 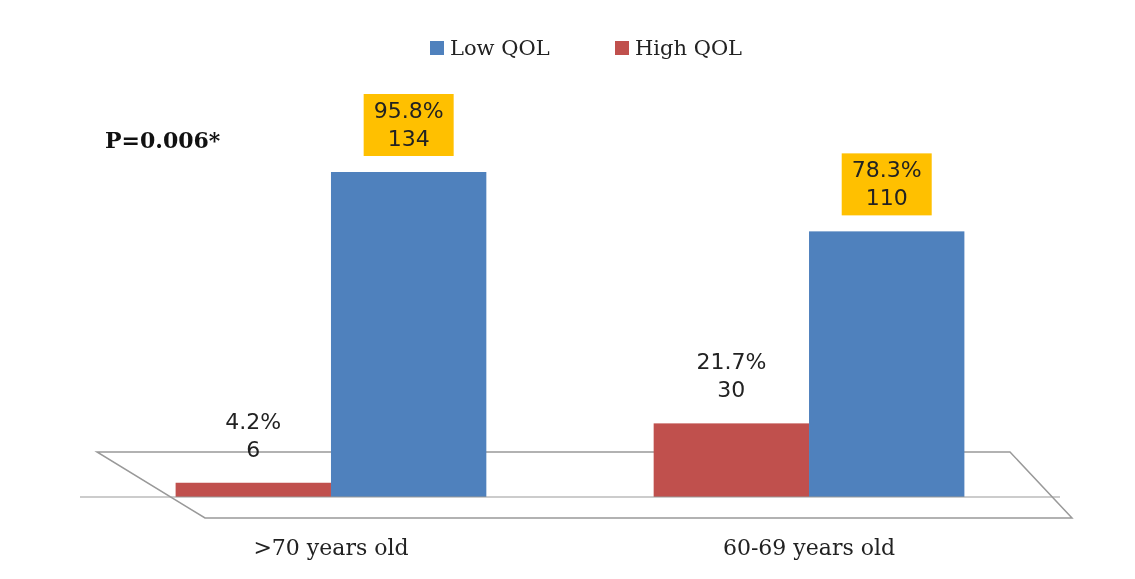 I want to click on text: P=0.006*, so click(x=163, y=140).